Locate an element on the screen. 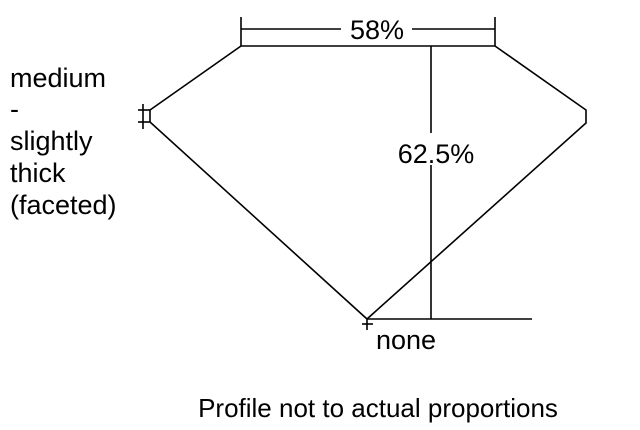  caption: Profile not to actual proportions is located at coordinates (378, 408).